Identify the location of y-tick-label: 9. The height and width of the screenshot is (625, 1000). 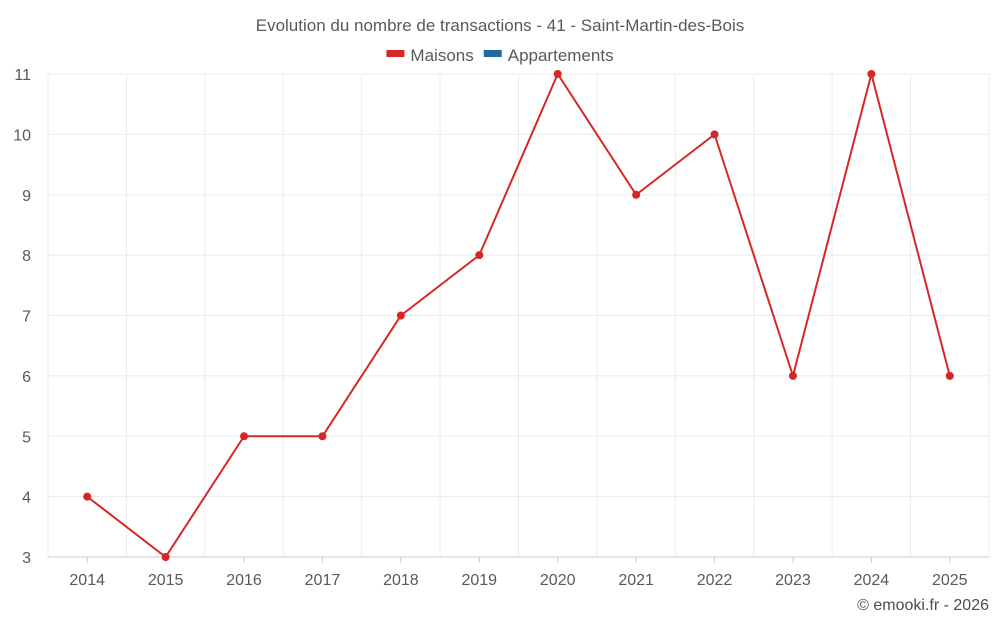
(26, 196).